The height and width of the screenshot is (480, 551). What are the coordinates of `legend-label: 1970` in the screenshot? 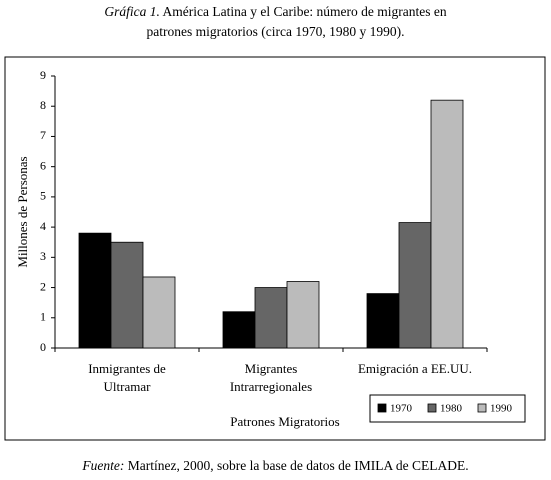 It's located at (401, 409).